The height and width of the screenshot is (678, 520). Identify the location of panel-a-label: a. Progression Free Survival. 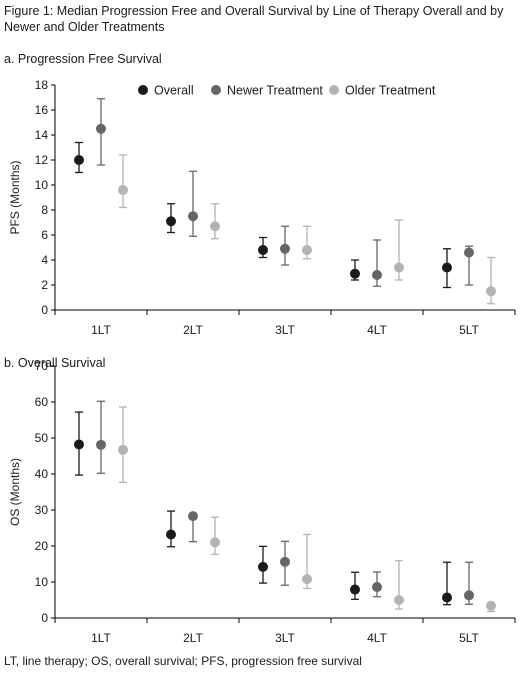
(83, 59).